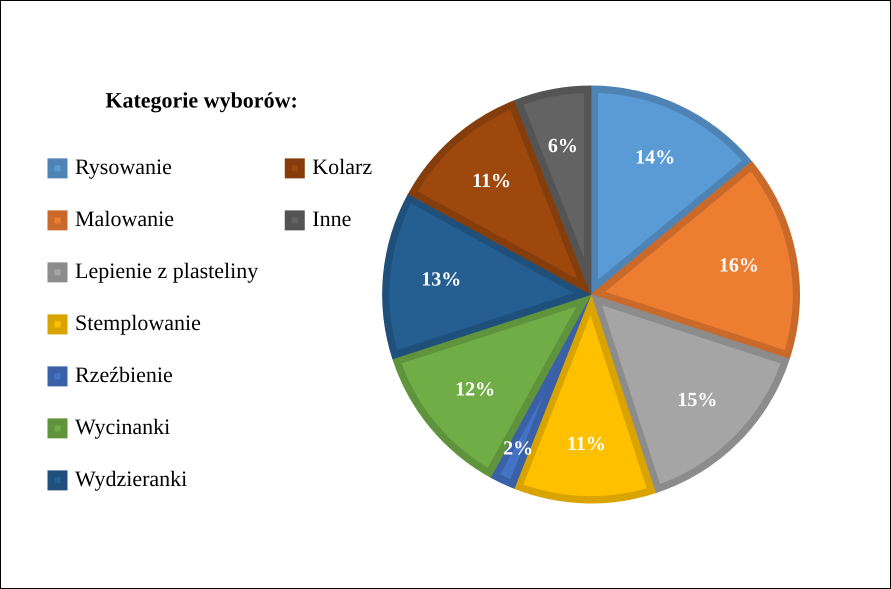 This screenshot has height=589, width=891. I want to click on legend-label: Malowanie, so click(124, 219).